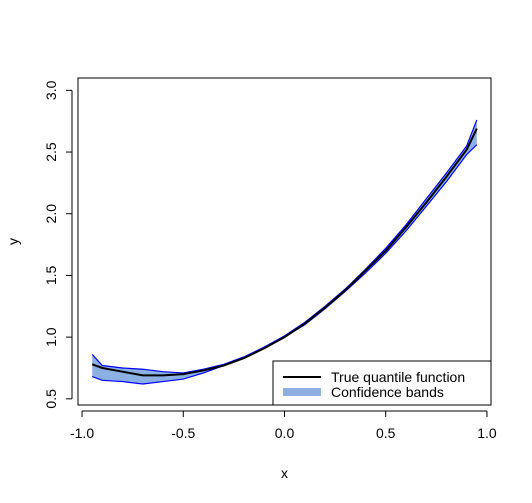 This screenshot has width=532, height=503. I want to click on y-tick-label: 0.5, so click(51, 399).